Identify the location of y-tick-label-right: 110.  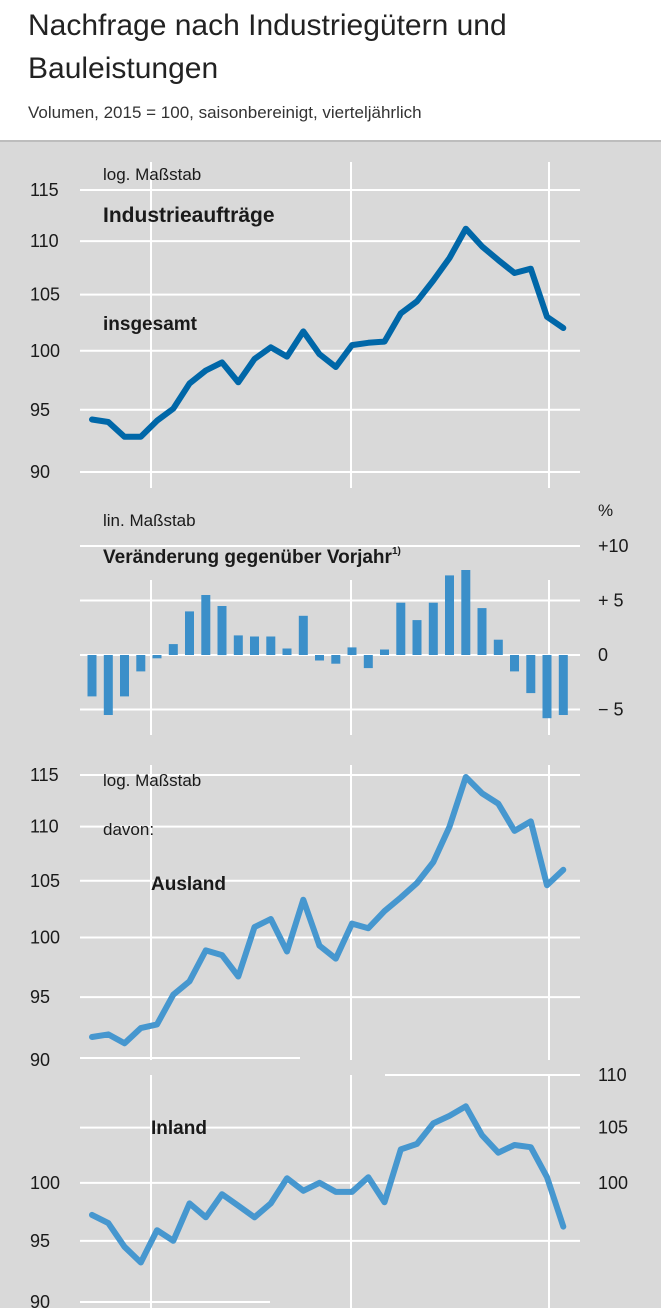
(612, 1075).